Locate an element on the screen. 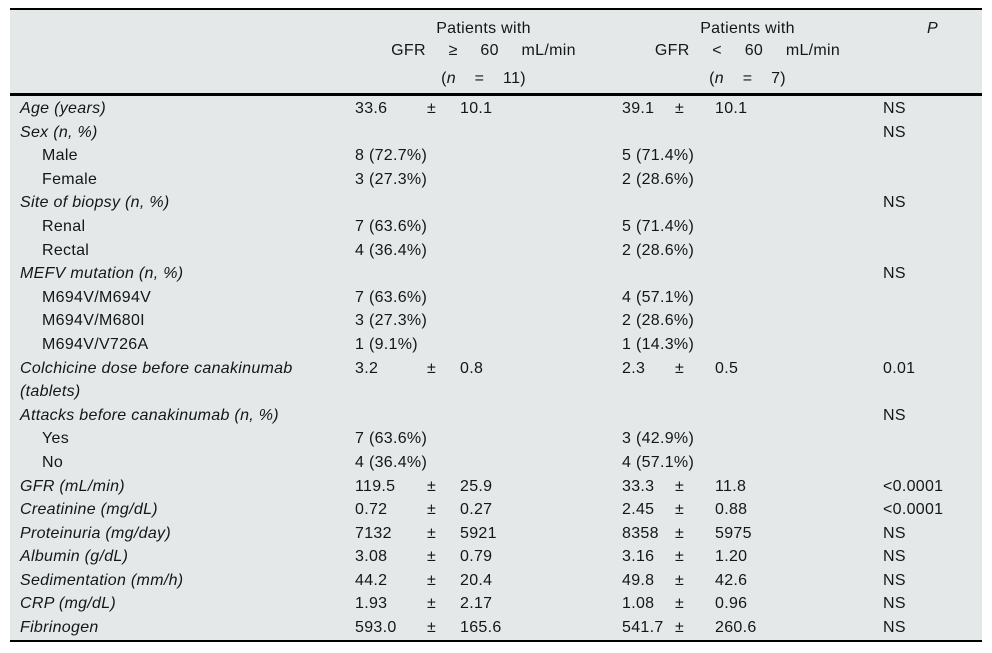 The width and height of the screenshot is (992, 653). row-biopsy-site: Site of biopsy (n, %) NS is located at coordinates (496, 203).